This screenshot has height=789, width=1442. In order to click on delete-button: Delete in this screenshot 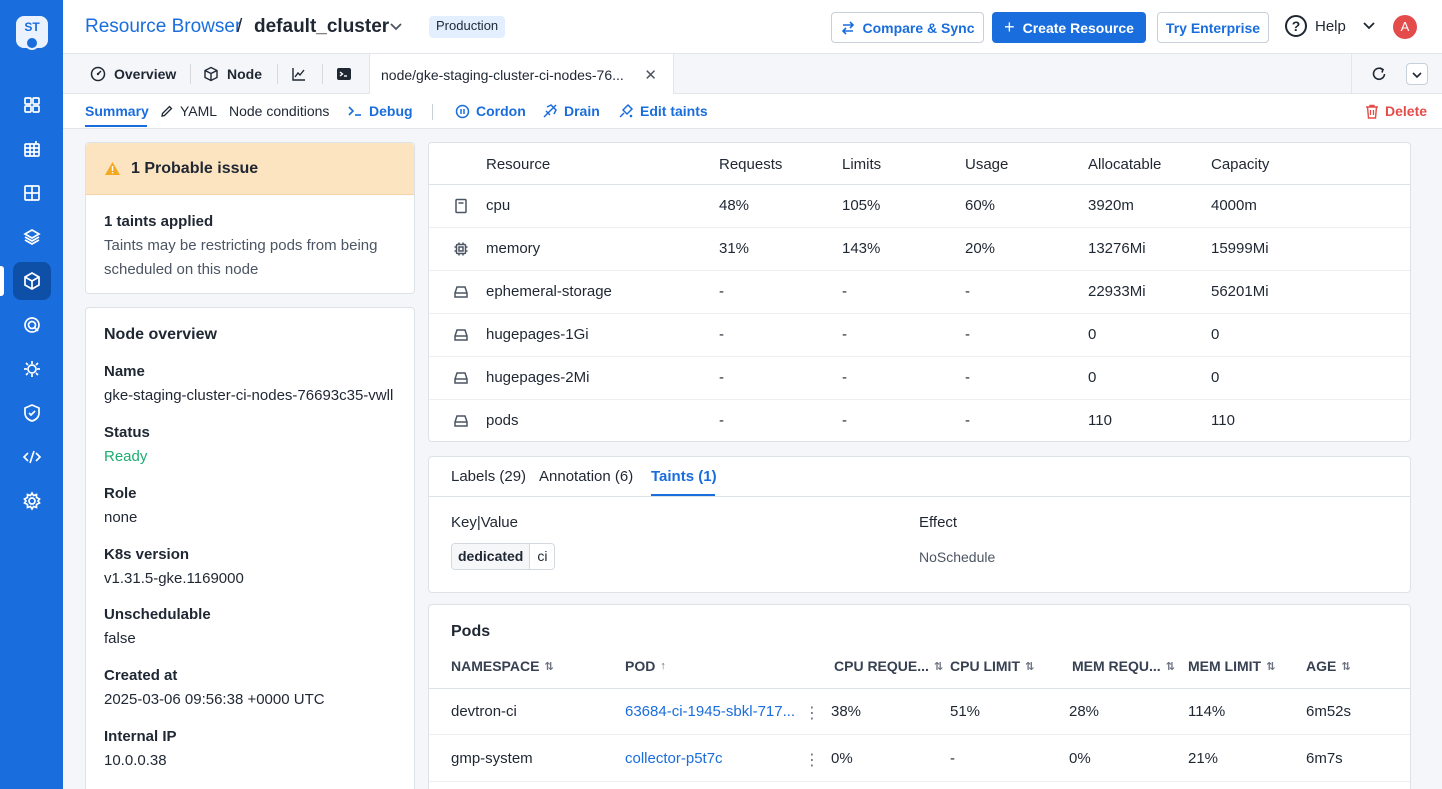, I will do `click(1396, 111)`.